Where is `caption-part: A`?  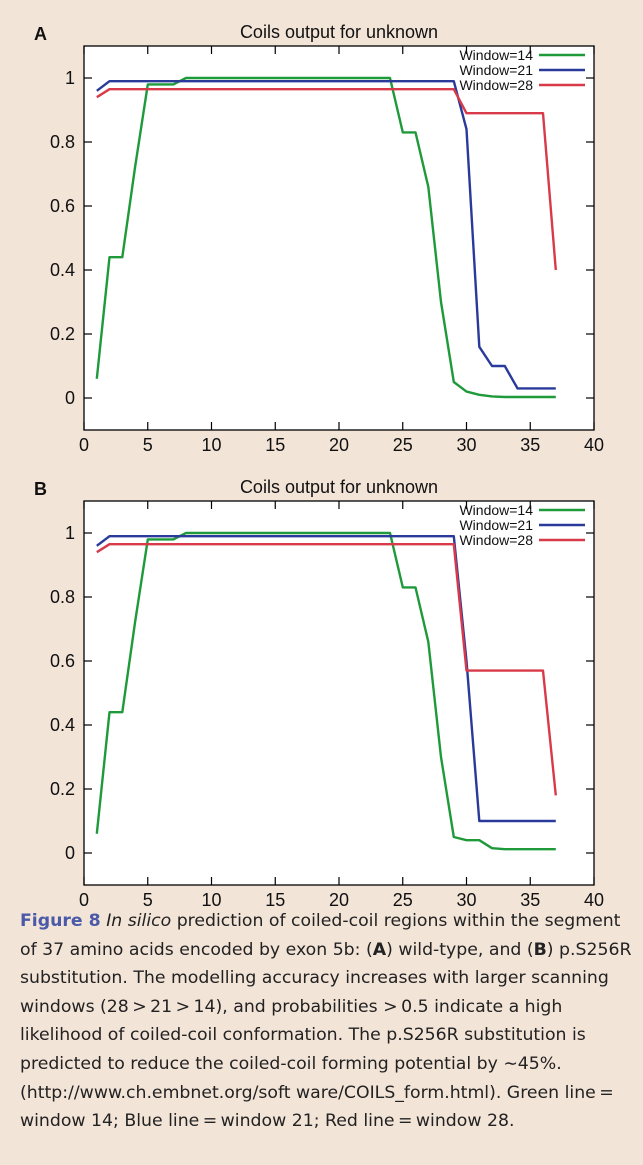
caption-part: A is located at coordinates (379, 949).